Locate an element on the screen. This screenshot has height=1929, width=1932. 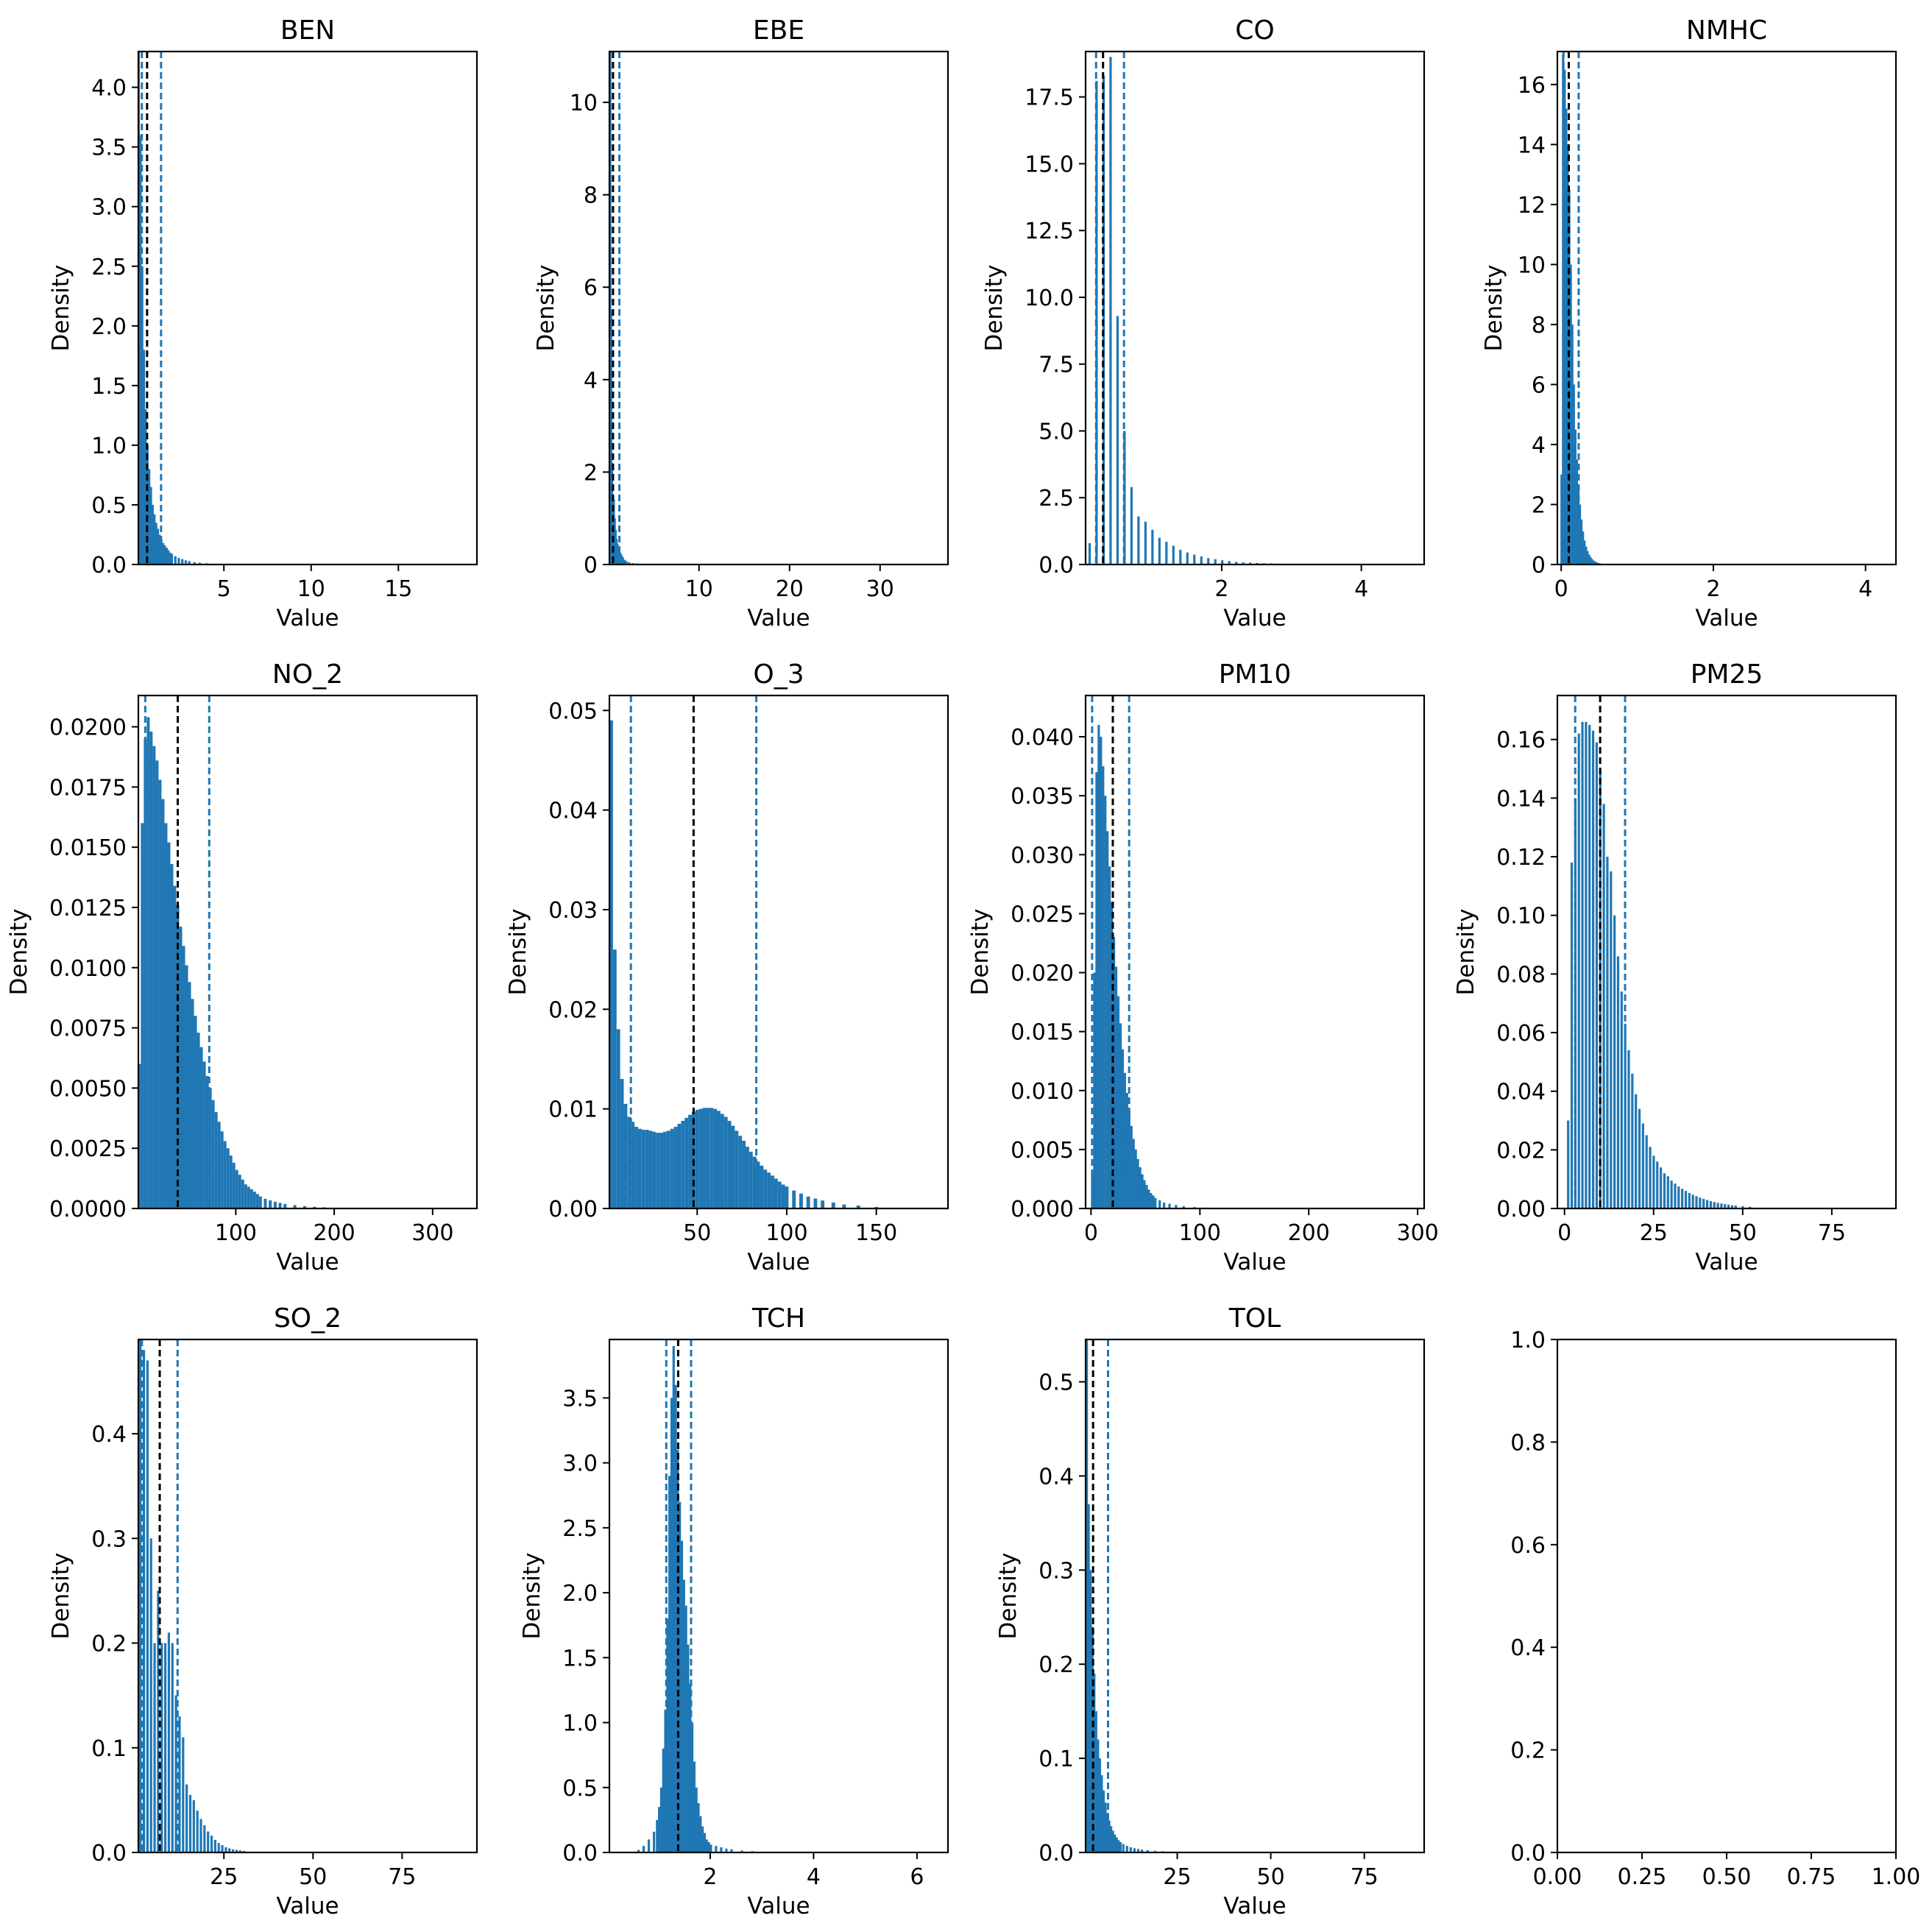
subplot-title: TOL is located at coordinates (1254, 1319).